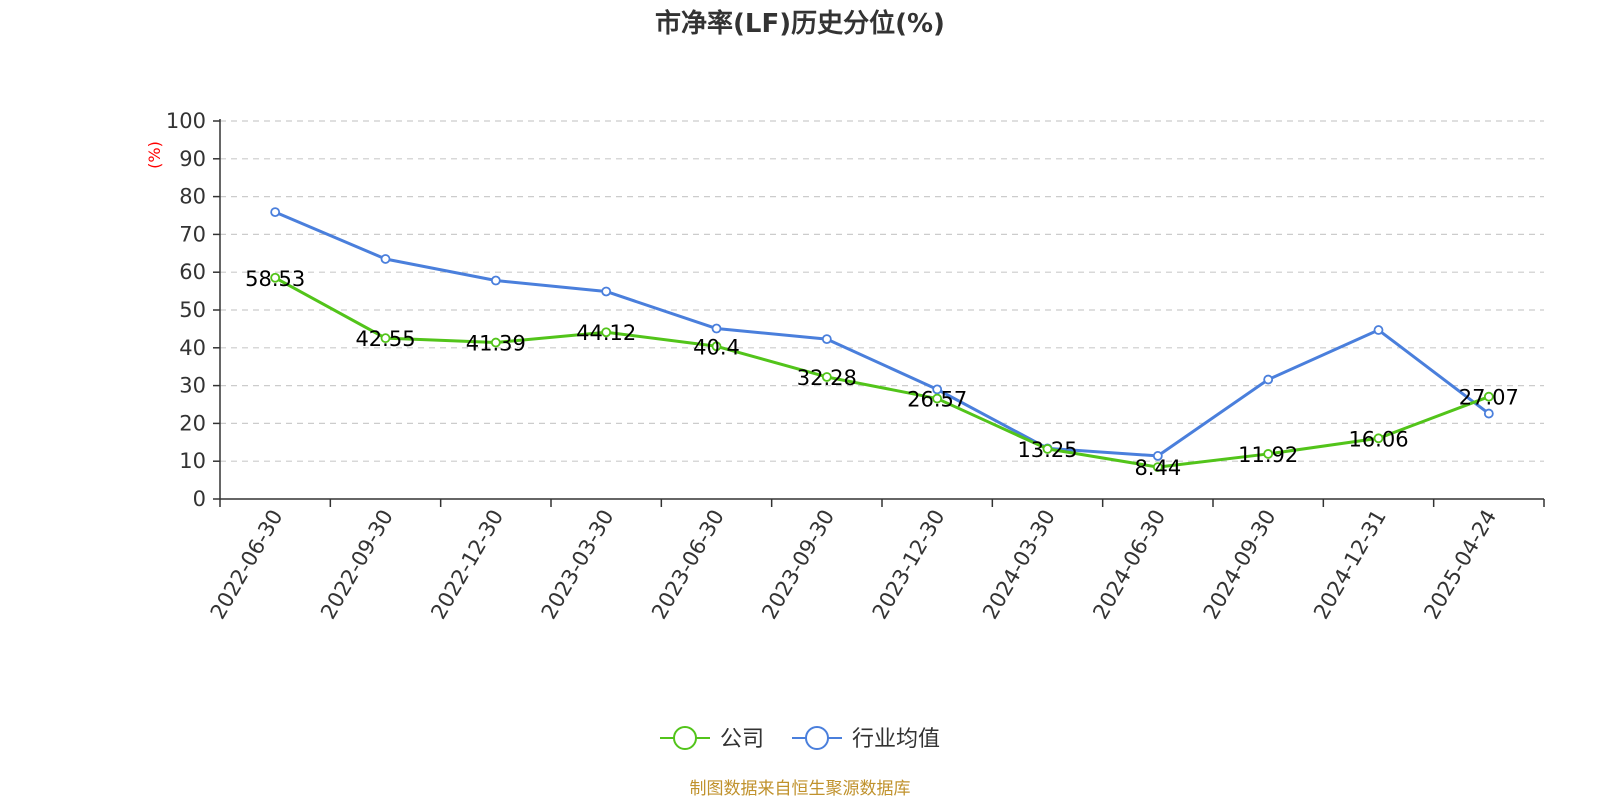  I want to click on data-label: 42.55, so click(385, 339).